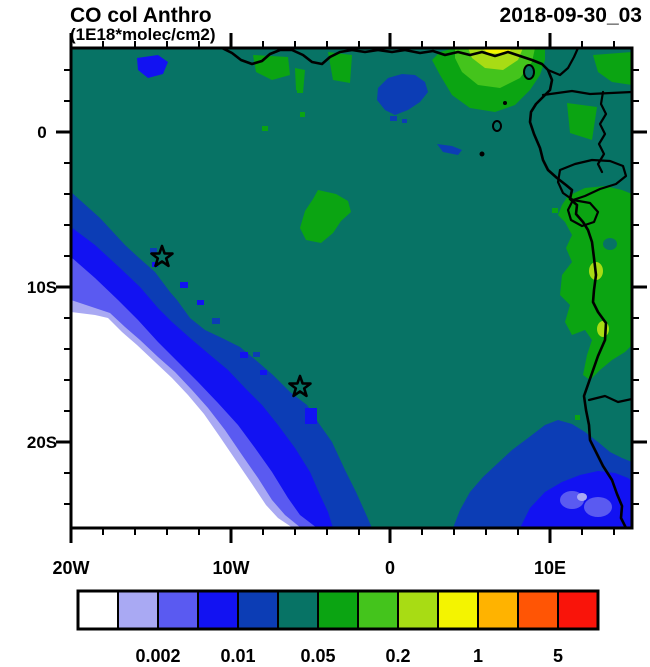 The image size is (650, 667). I want to click on y-tick-label: 10S, so click(42, 287).